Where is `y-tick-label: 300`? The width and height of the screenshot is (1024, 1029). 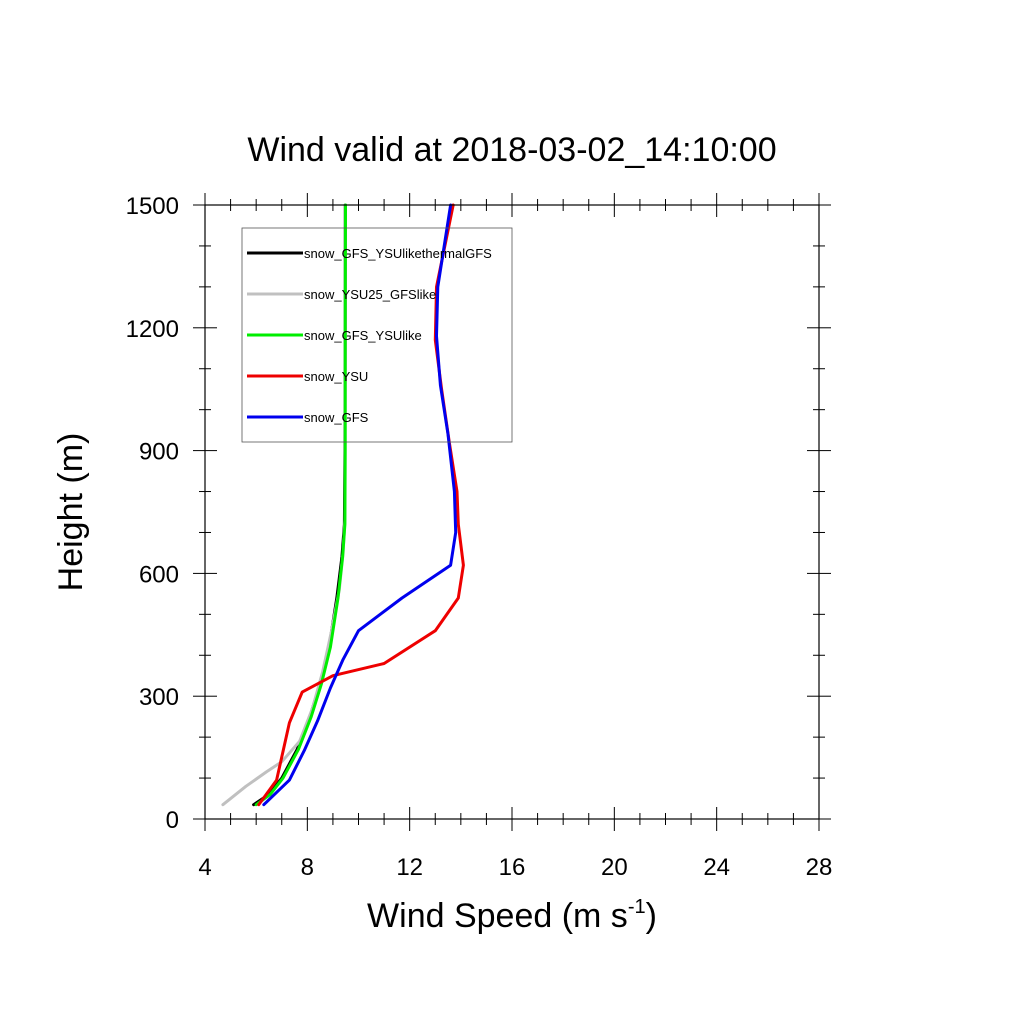 y-tick-label: 300 is located at coordinates (159, 697).